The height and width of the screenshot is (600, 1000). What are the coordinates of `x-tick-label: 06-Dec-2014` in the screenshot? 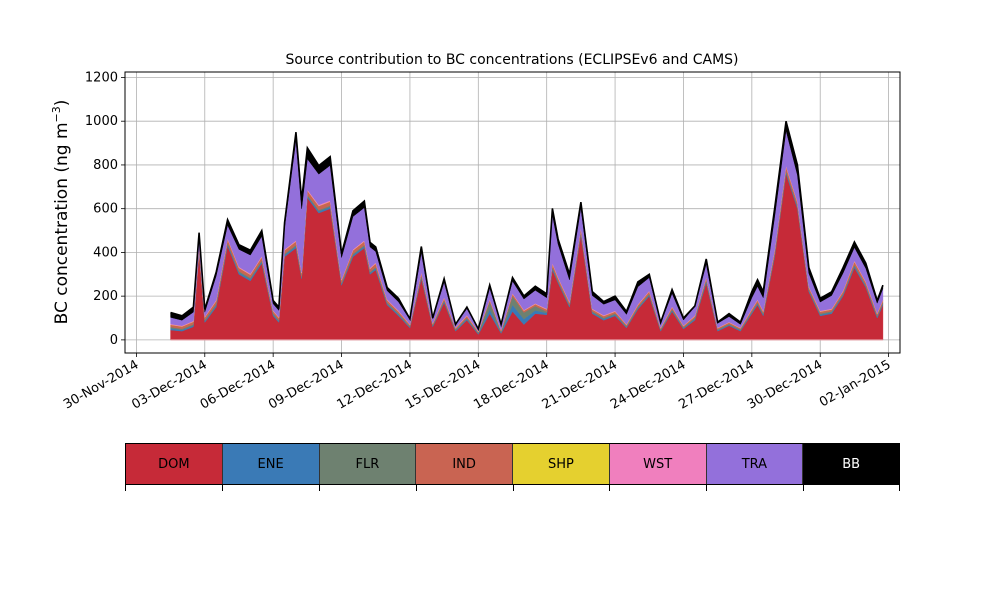 It's located at (238, 384).